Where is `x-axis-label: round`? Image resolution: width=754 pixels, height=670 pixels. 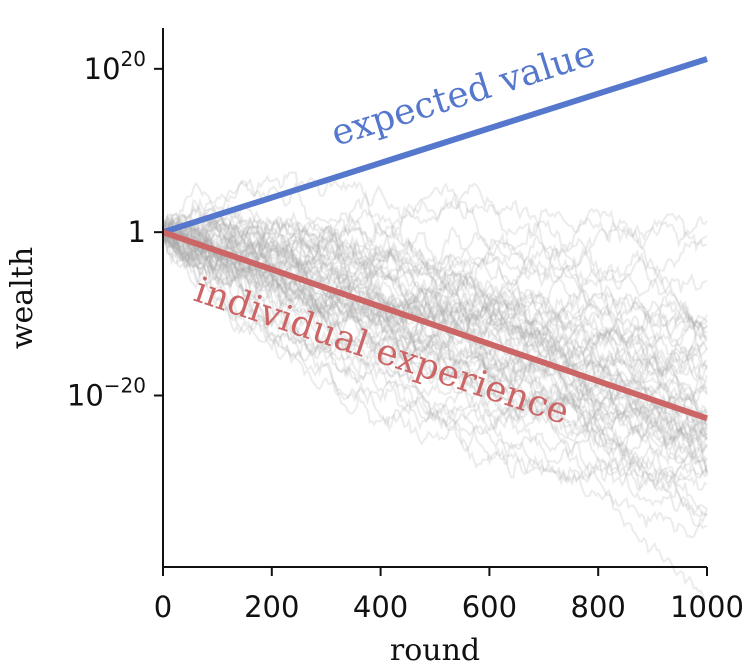 x-axis-label: round is located at coordinates (435, 650).